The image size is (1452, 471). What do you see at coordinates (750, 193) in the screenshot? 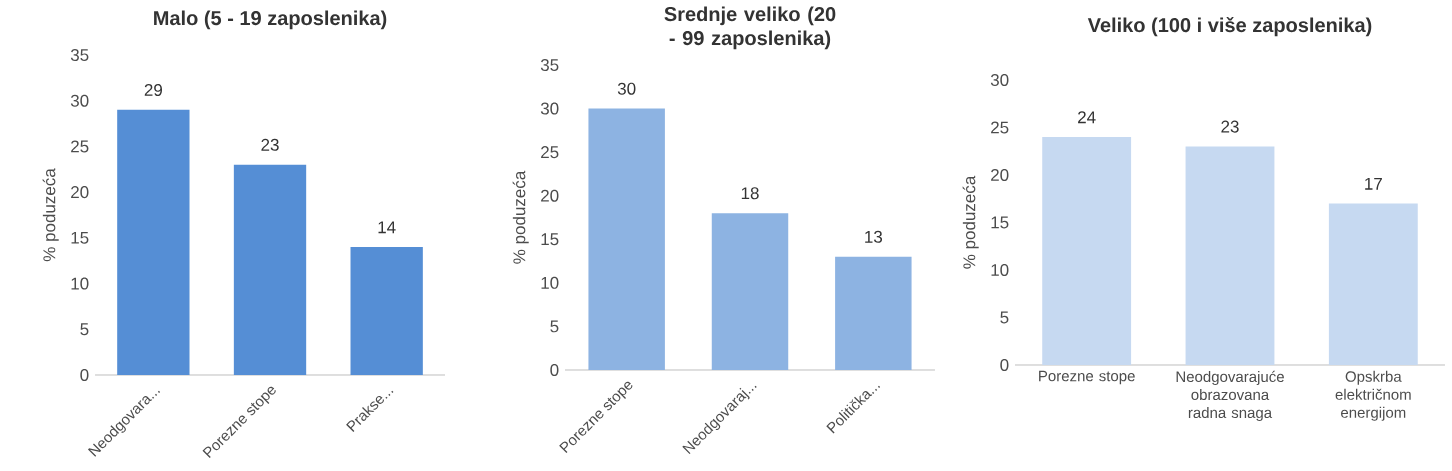
I see `data-label: 18` at bounding box center [750, 193].